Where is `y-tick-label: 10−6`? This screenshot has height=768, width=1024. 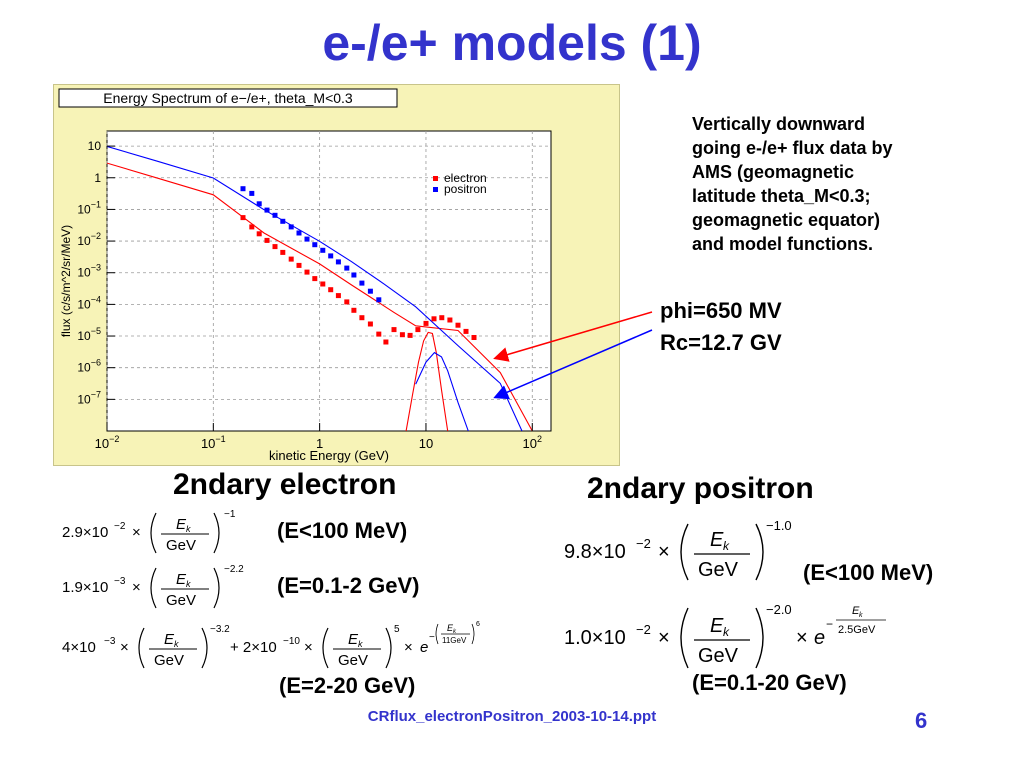
y-tick-label: 10−6 is located at coordinates (89, 366).